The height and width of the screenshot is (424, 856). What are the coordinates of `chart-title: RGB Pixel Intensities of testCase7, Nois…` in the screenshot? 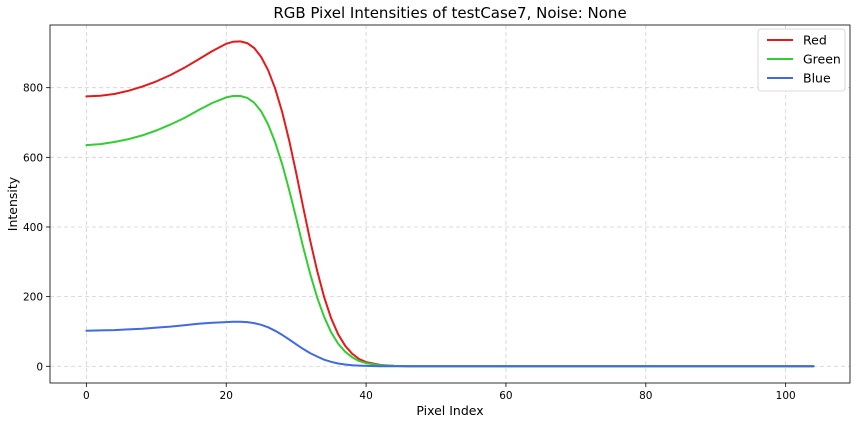 It's located at (449, 13).